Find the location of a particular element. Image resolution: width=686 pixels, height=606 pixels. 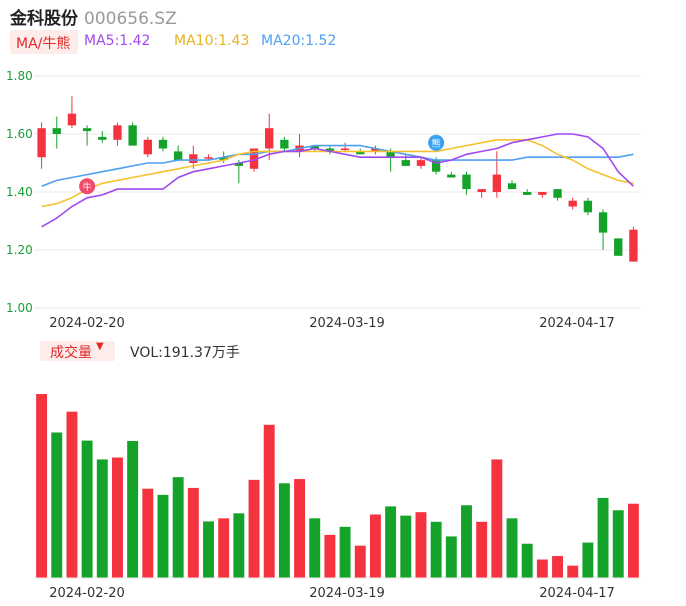

ma20-line is located at coordinates (337, 165).